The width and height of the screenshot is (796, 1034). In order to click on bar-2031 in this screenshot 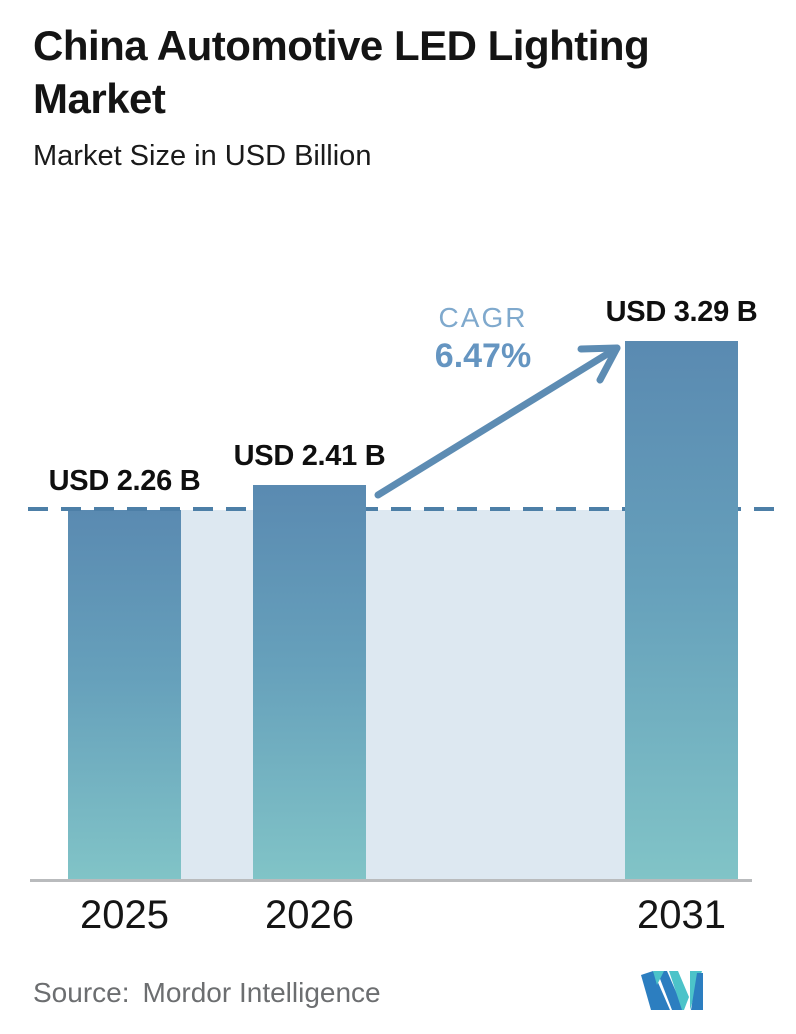, I will do `click(681, 610)`.